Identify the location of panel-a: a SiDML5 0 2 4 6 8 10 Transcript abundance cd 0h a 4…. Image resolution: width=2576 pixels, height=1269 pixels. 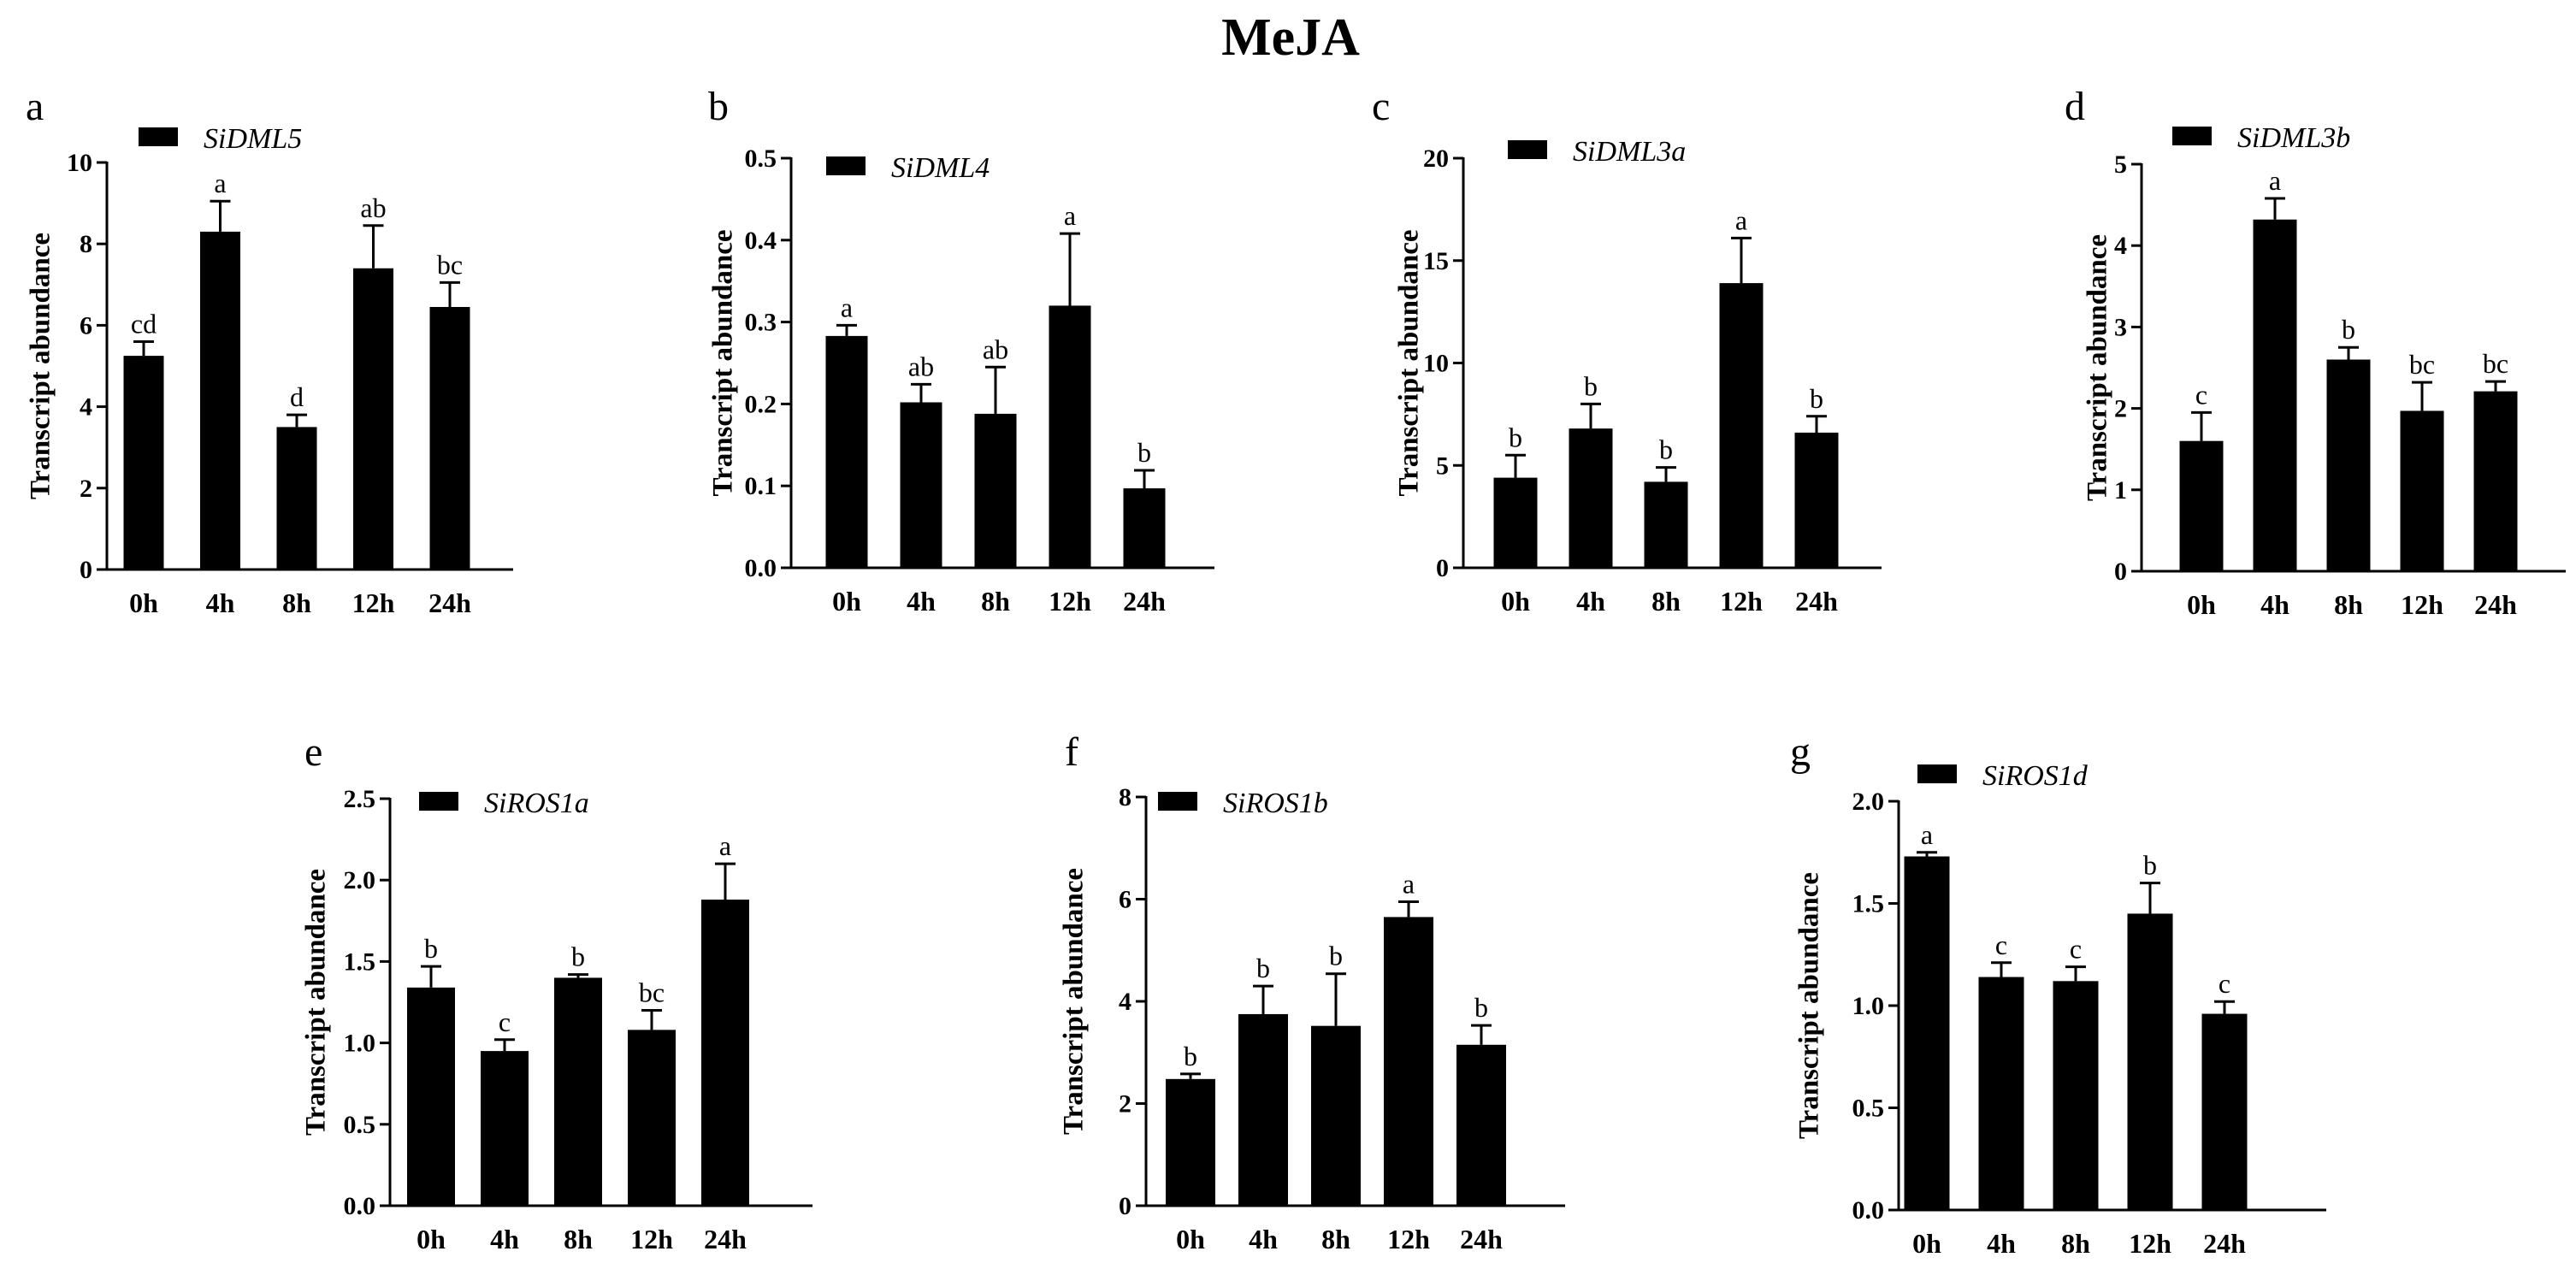
(269, 351).